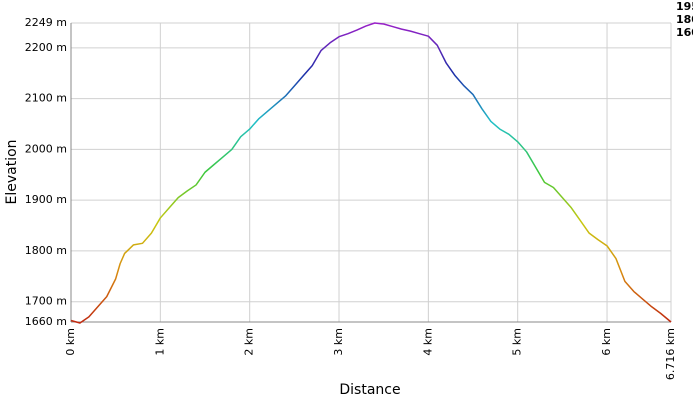 The height and width of the screenshot is (403, 693). What do you see at coordinates (684, 32) in the screenshot?
I see `legend-entry: 160` at bounding box center [684, 32].